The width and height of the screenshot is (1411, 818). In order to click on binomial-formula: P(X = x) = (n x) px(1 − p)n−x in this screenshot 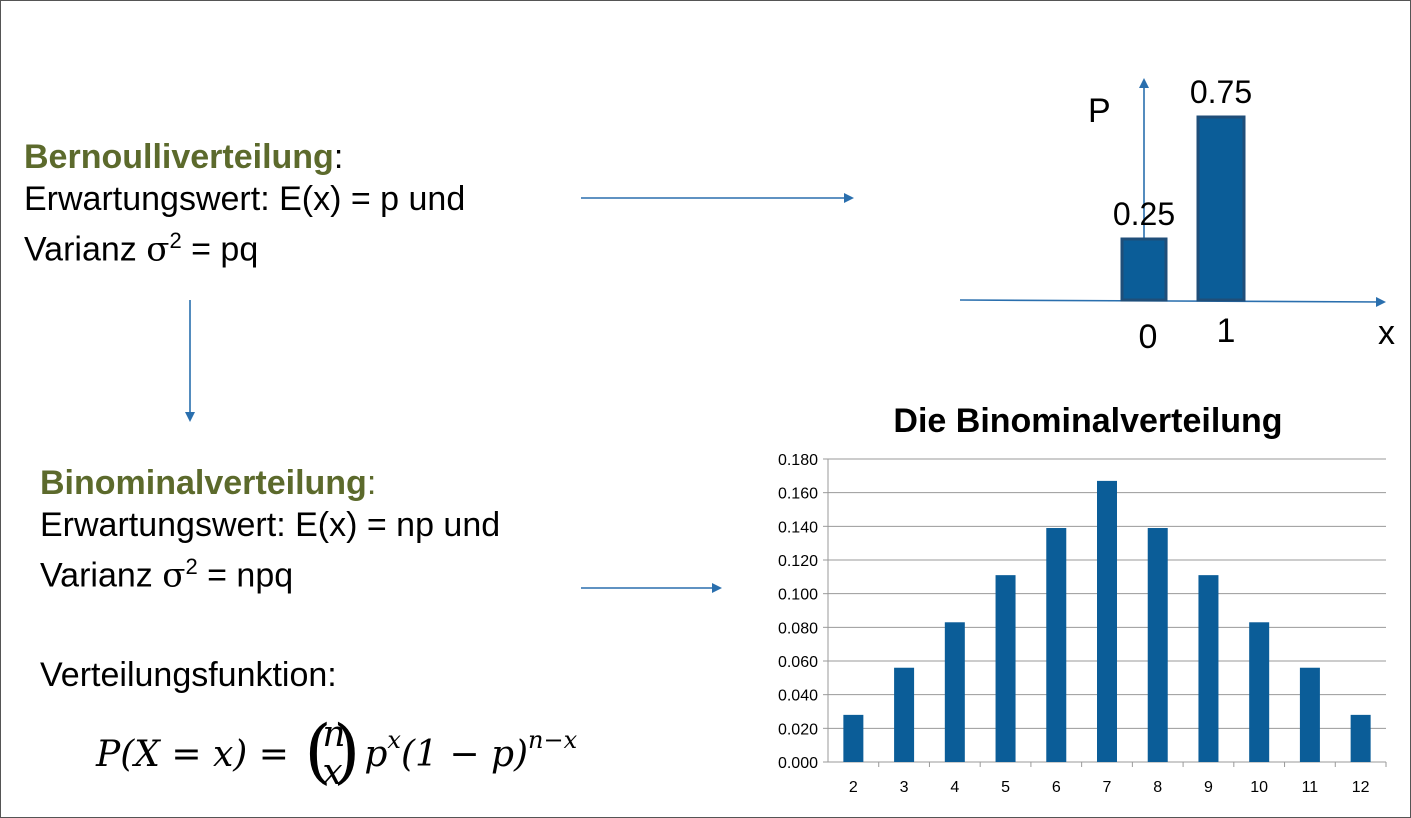, I will do `click(337, 753)`.